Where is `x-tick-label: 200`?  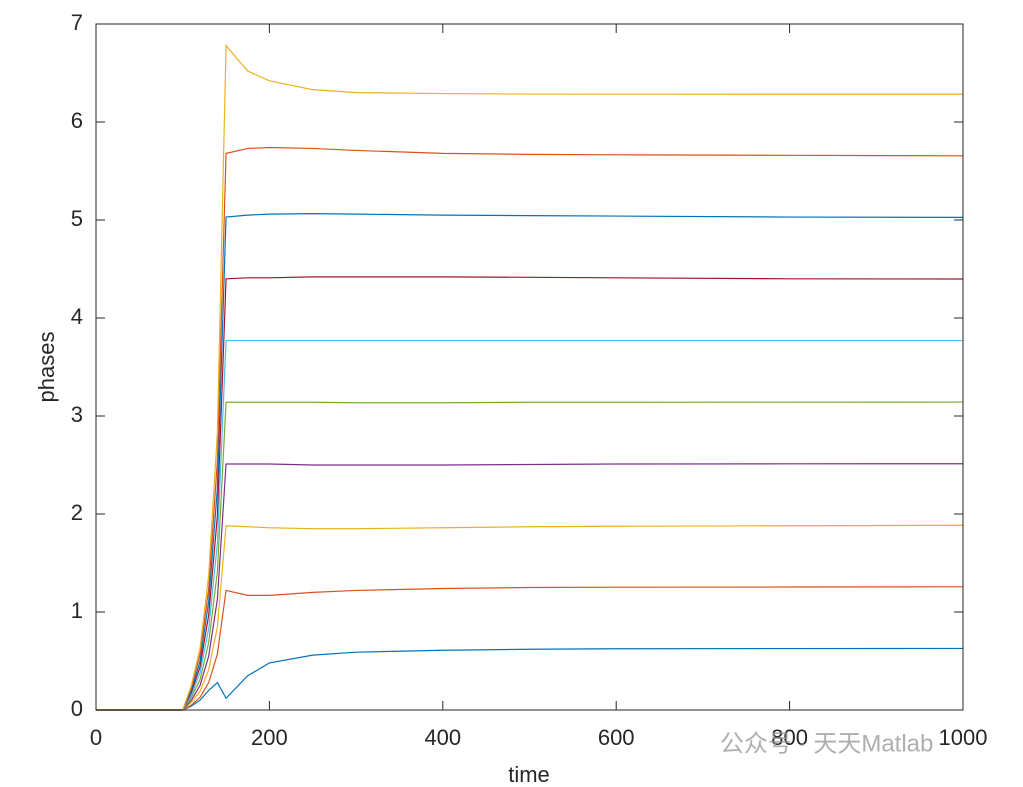
x-tick-label: 200 is located at coordinates (269, 737).